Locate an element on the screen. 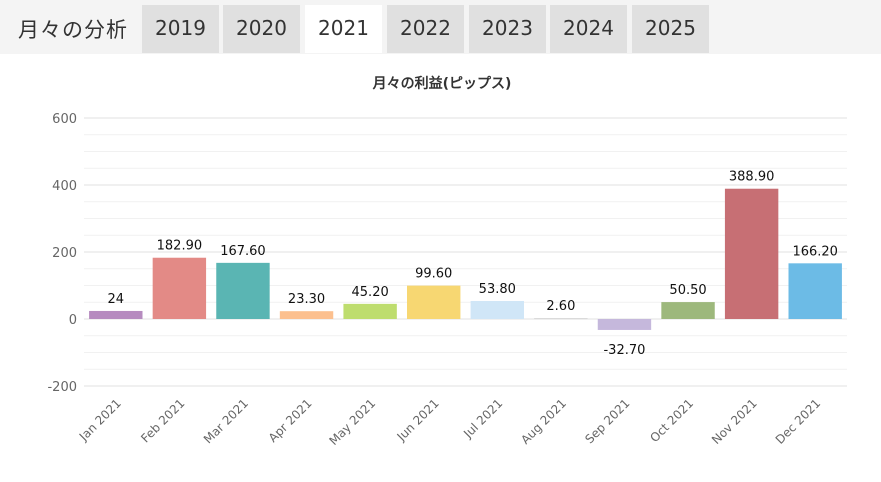  tab-2022: 2022 is located at coordinates (425, 29).